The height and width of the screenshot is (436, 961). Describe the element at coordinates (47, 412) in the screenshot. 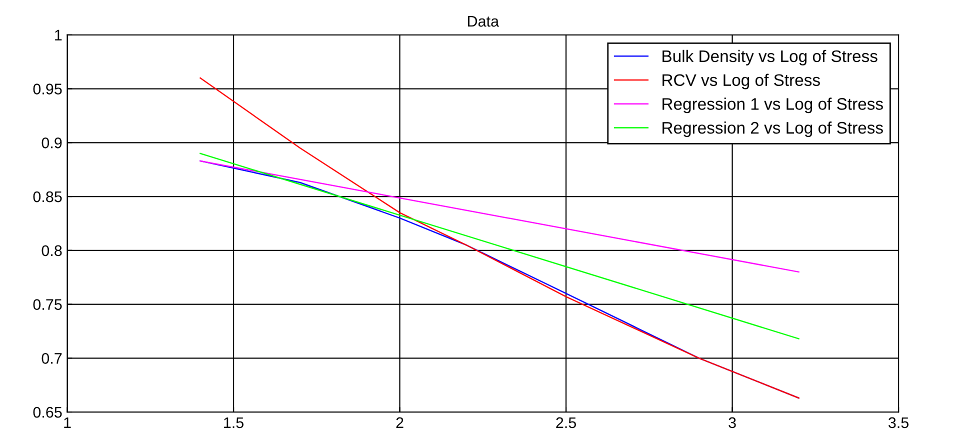

I see `y-tick-label: 0.65` at that location.